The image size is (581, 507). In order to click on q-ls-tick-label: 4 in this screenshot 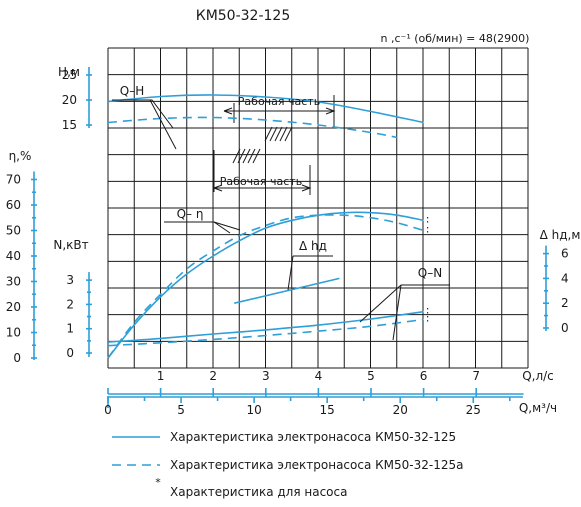, I will do `click(319, 376)`.